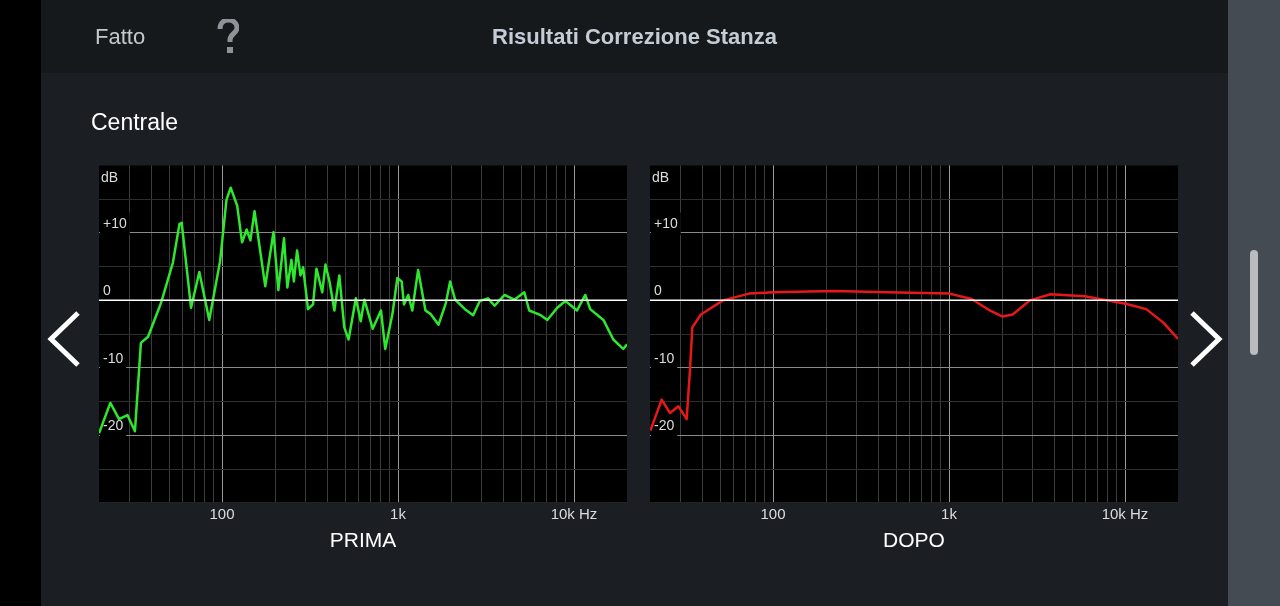 This screenshot has height=606, width=1280. What do you see at coordinates (914, 540) in the screenshot?
I see `x-axis-title: DOPO` at bounding box center [914, 540].